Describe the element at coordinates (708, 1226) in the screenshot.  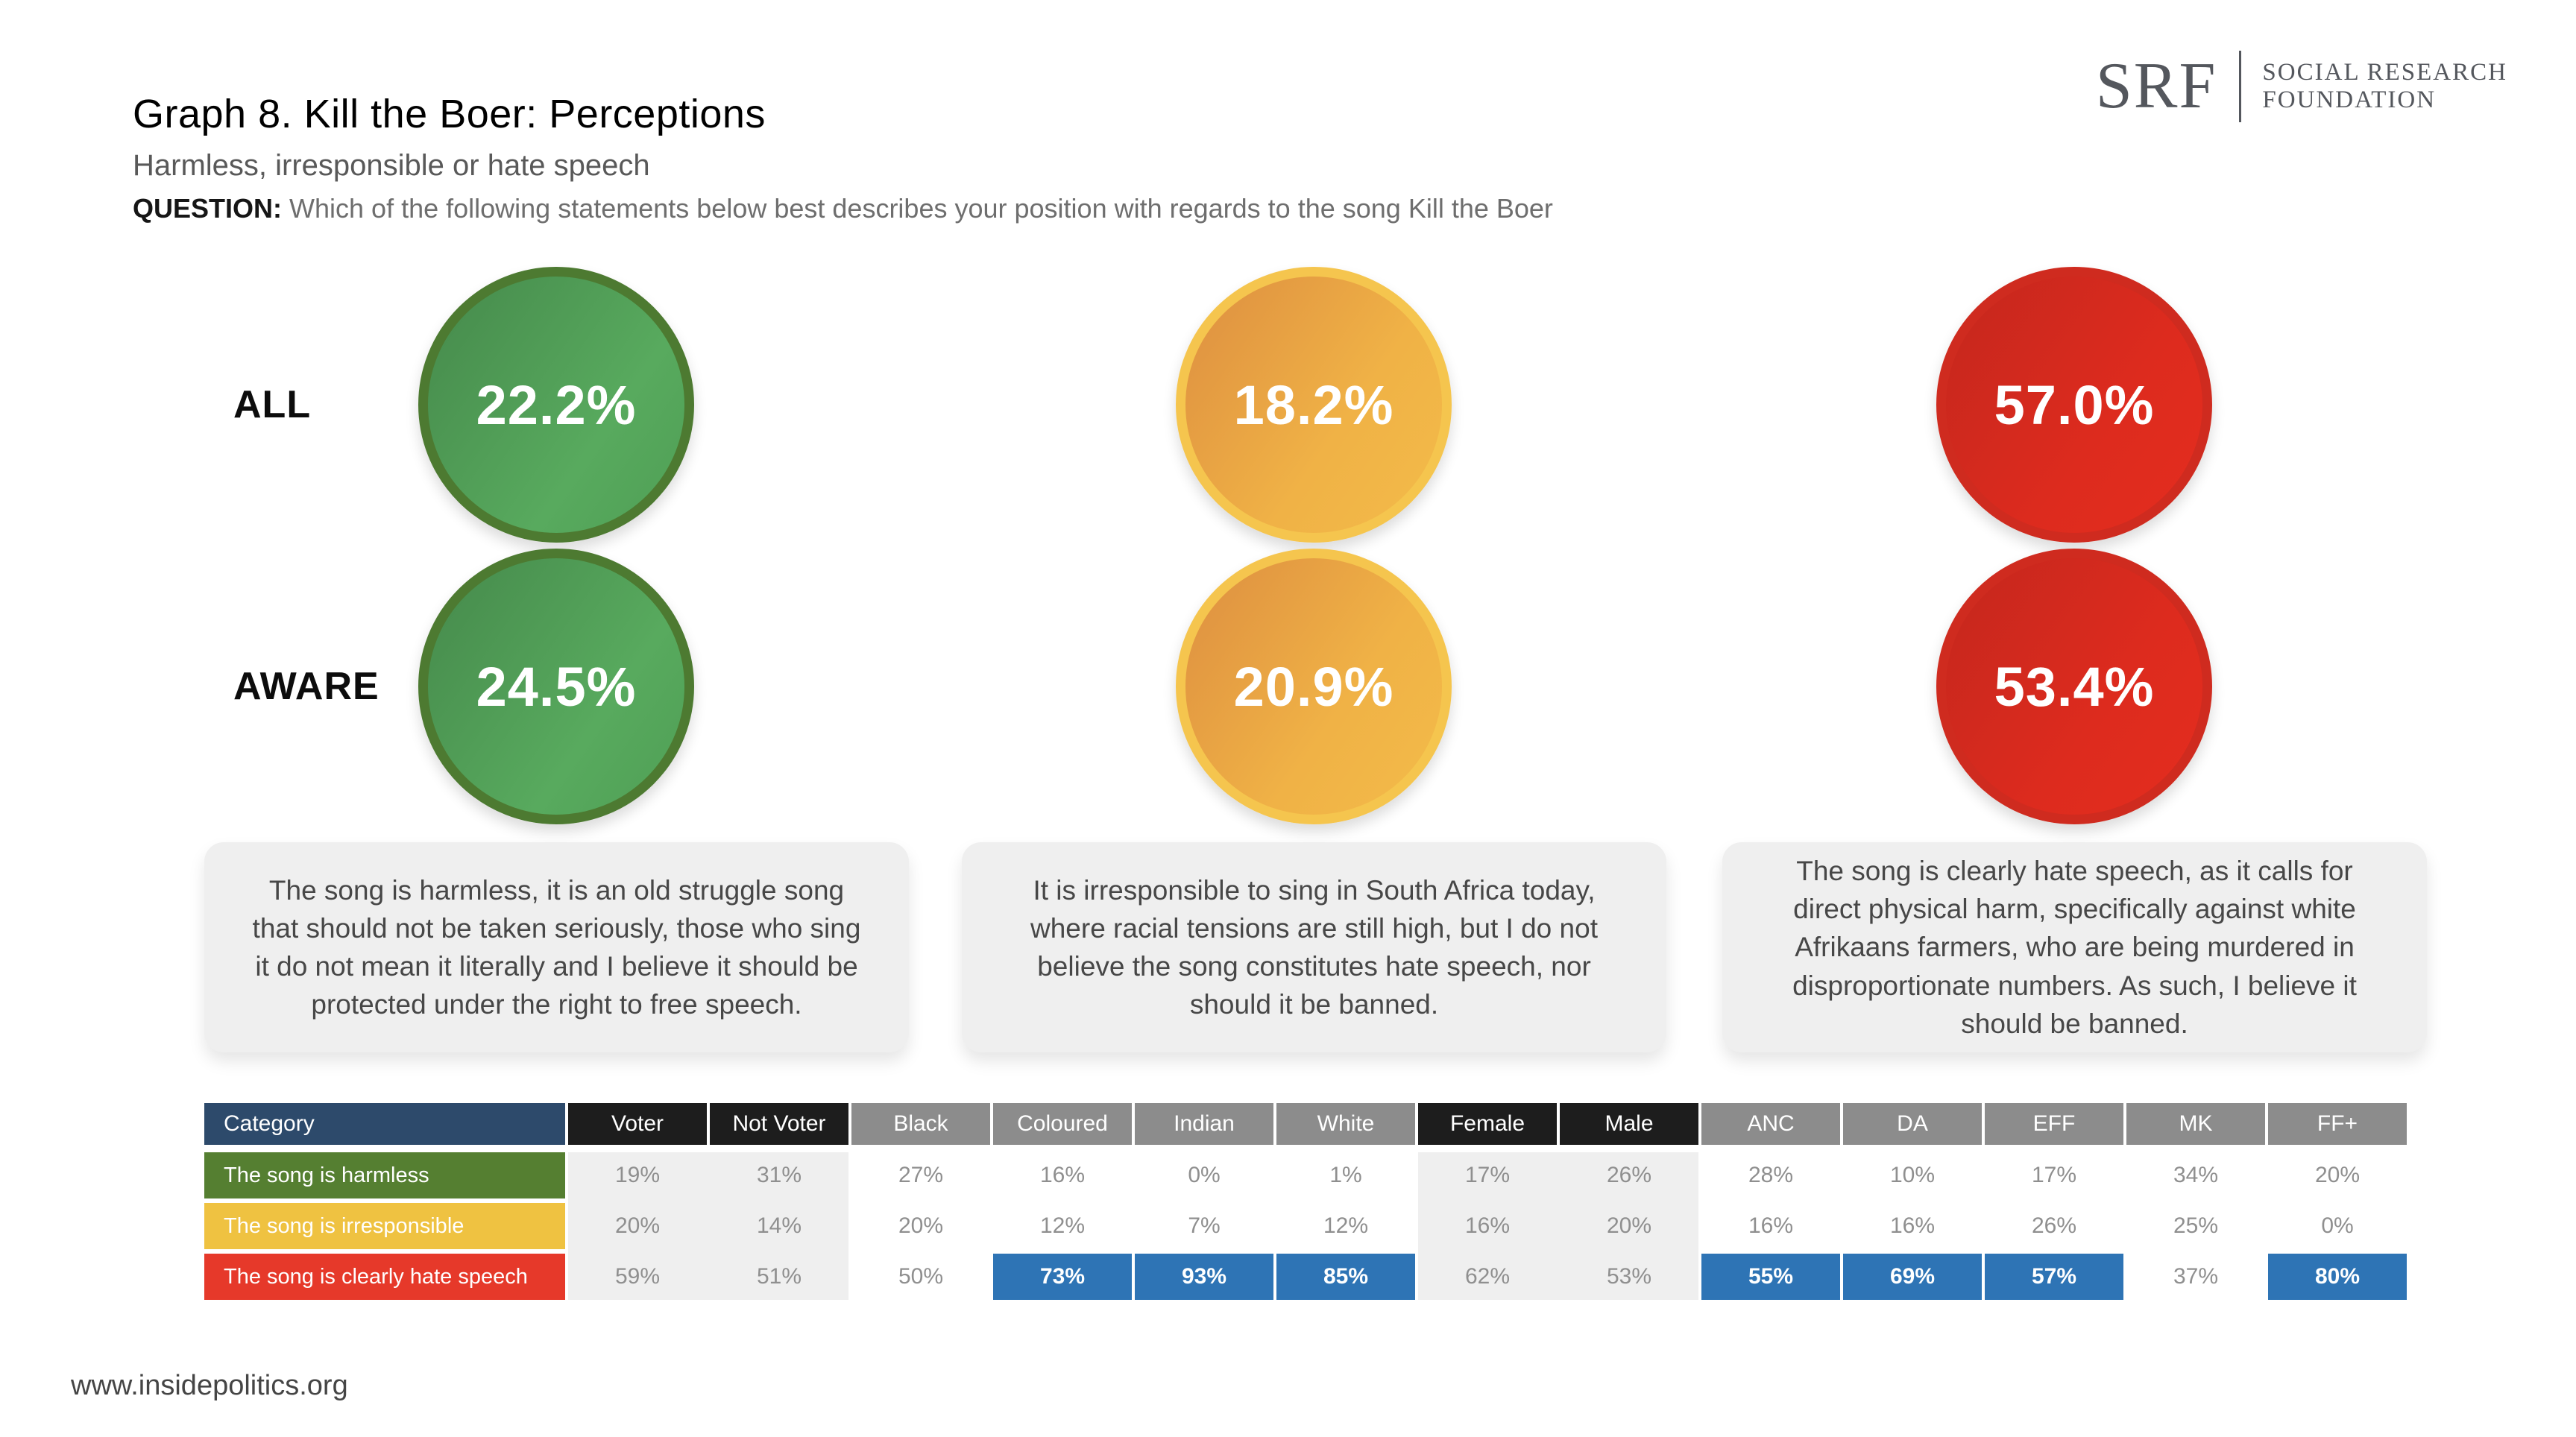
I see `table-band-voter-columns` at that location.